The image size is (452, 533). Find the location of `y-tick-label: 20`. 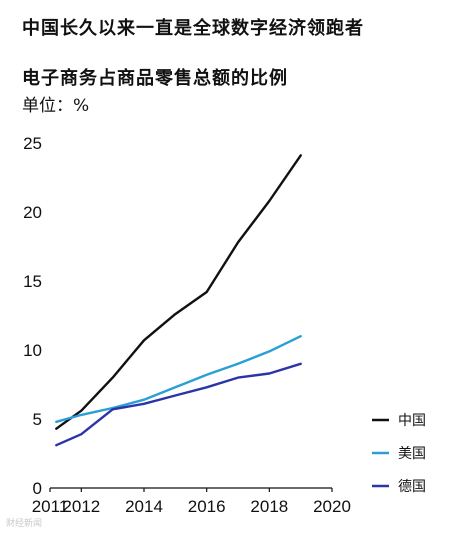

y-tick-label: 20 is located at coordinates (32, 212).